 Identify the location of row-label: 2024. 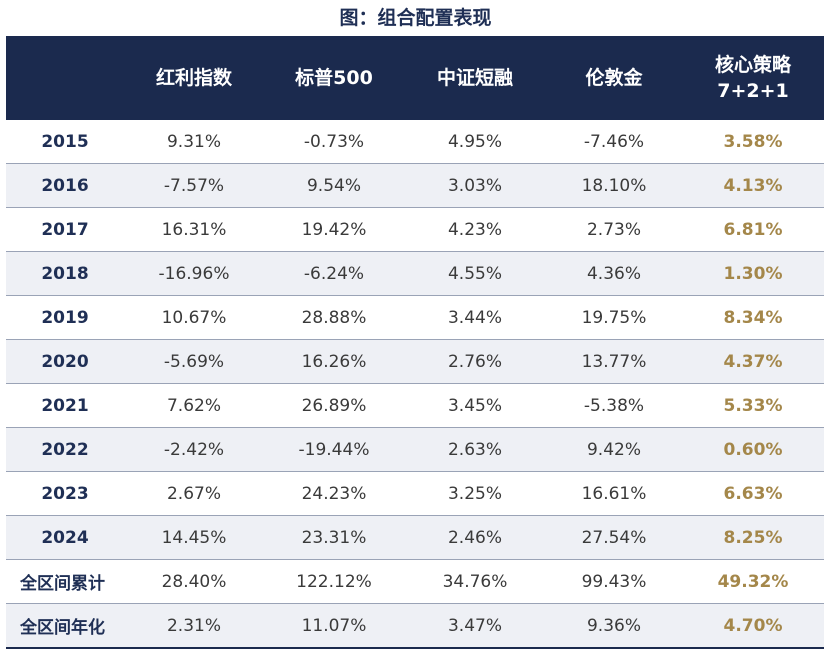
(65, 537).